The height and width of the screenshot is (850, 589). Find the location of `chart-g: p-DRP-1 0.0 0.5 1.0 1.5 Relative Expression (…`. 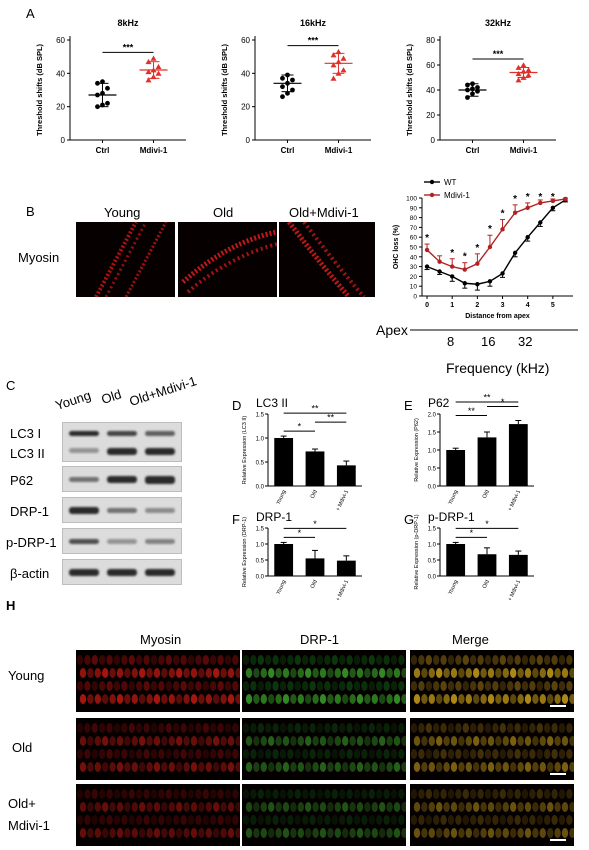

chart-g: p-DRP-1 0.0 0.5 1.0 1.5 Relative Expression (… is located at coordinates (474, 555).